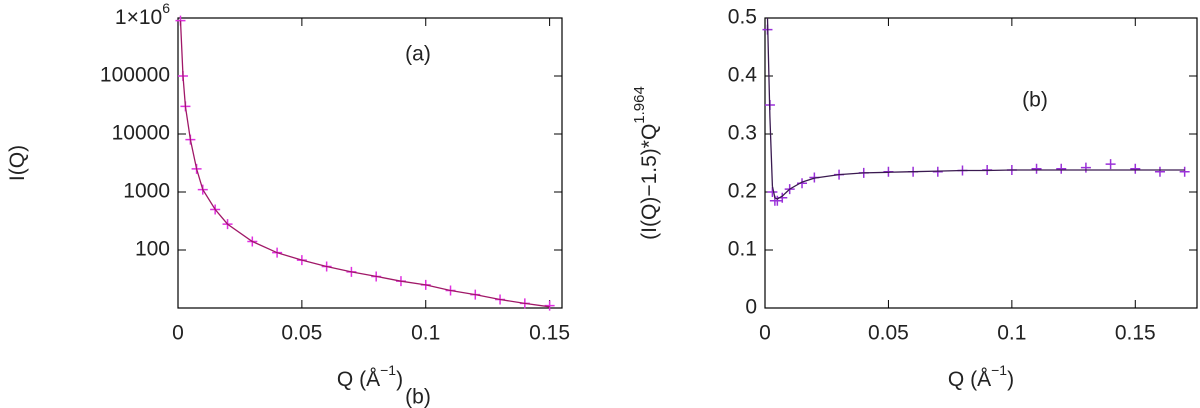  Describe the element at coordinates (639, 105) in the screenshot. I see `y-axis-label-sup: 1.964` at that location.